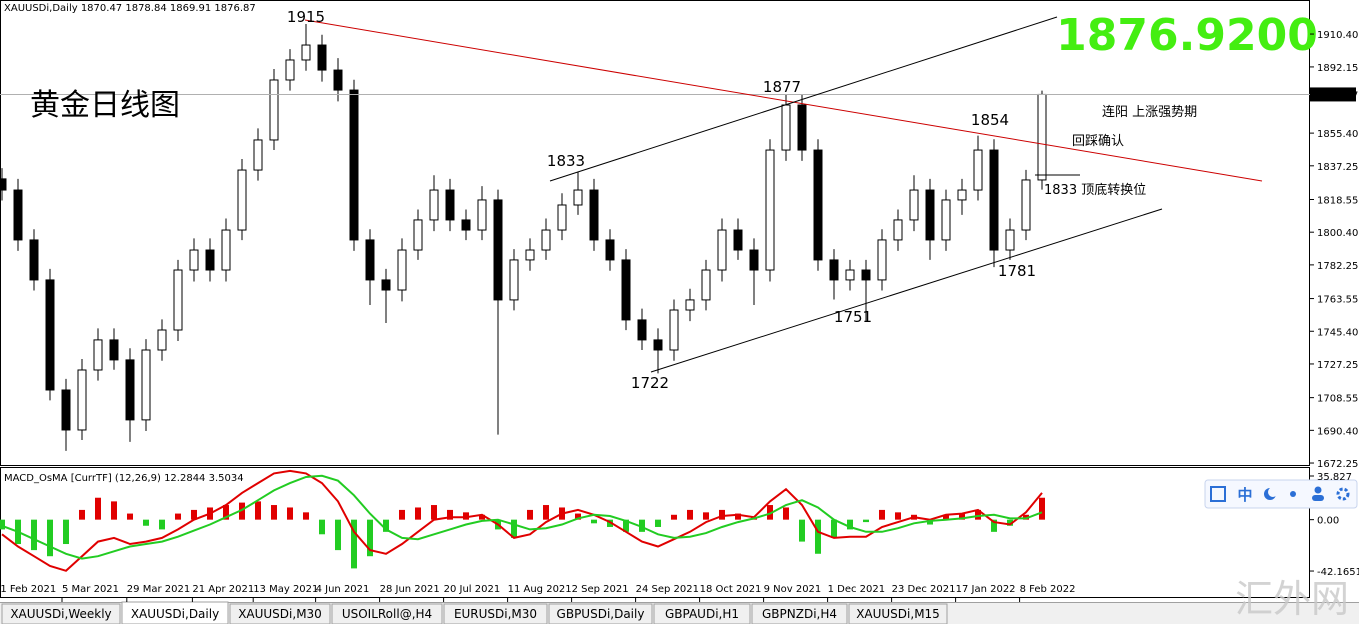  I want to click on tab: GBPUSDi,Daily, so click(600, 613).